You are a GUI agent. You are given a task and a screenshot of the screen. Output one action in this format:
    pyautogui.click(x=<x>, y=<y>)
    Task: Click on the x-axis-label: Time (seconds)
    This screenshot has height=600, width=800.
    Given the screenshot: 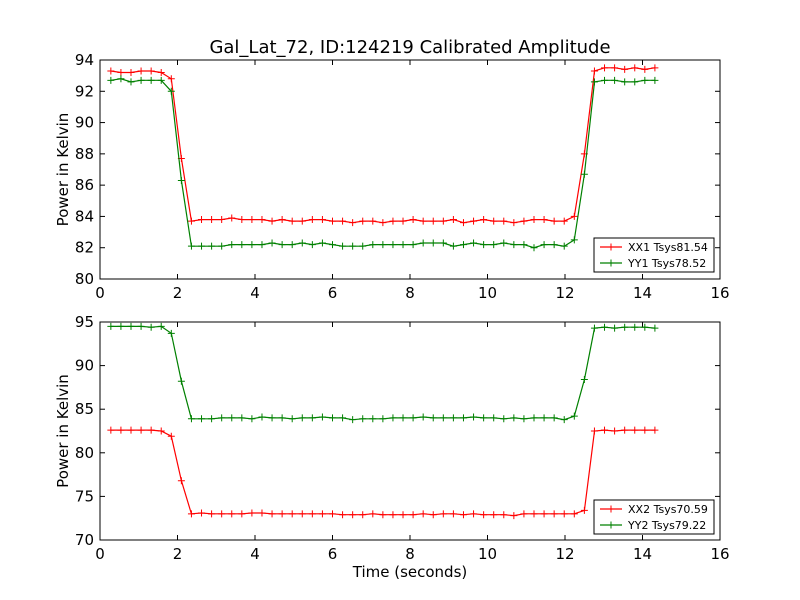 What is the action you would take?
    pyautogui.click(x=410, y=572)
    